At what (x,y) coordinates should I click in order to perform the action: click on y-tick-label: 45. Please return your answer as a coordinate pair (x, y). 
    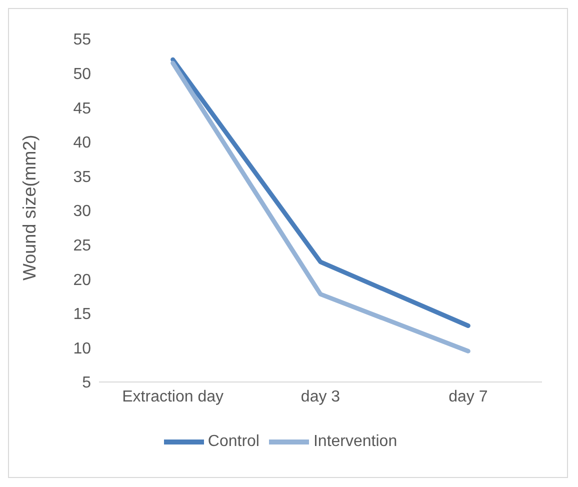
    Looking at the image, I should click on (82, 109).